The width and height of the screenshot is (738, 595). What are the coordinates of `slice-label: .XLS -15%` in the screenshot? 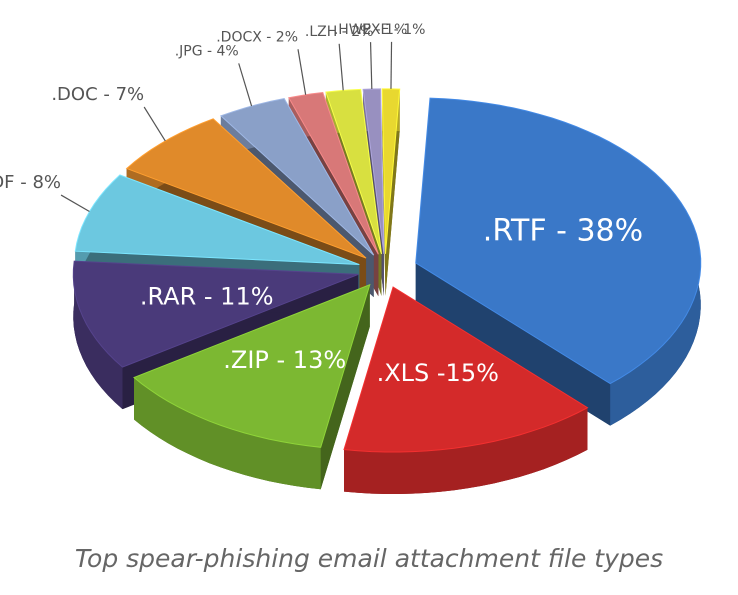 It's located at (438, 373).